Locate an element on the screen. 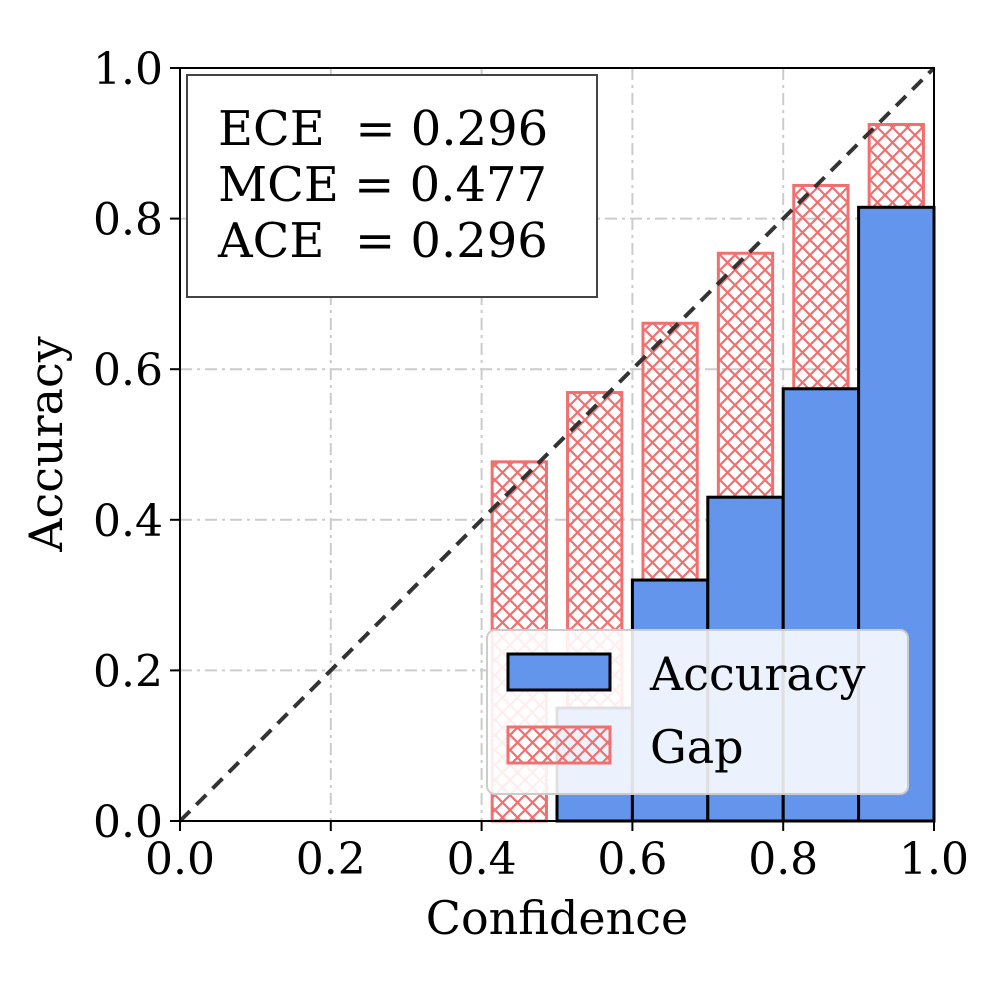 Image resolution: width=997 pixels, height=997 pixels. y-tick-label-4: 0.8 is located at coordinates (128, 220).